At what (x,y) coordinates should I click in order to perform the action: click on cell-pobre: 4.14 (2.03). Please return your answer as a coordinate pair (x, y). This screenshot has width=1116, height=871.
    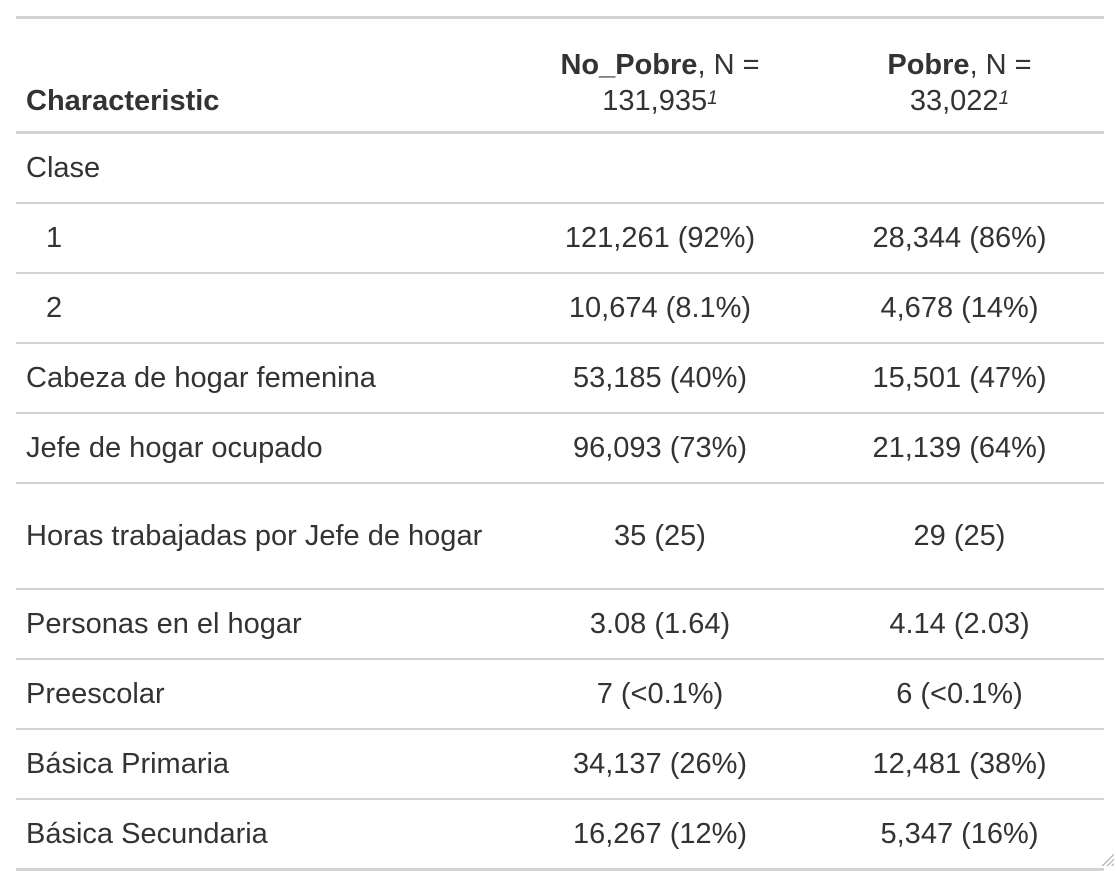
    Looking at the image, I should click on (959, 624).